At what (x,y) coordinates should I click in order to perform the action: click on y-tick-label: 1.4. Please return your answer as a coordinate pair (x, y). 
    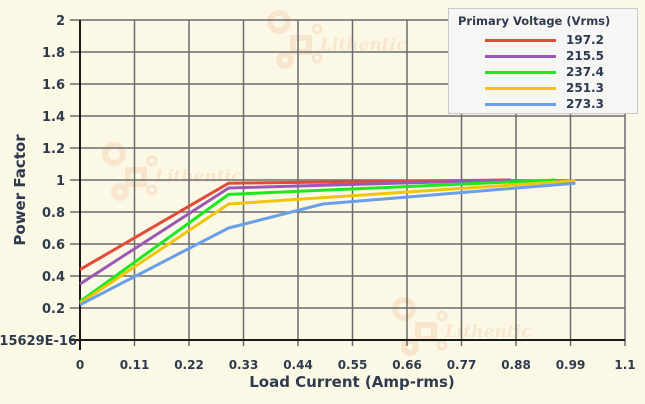
    Looking at the image, I should click on (53, 117).